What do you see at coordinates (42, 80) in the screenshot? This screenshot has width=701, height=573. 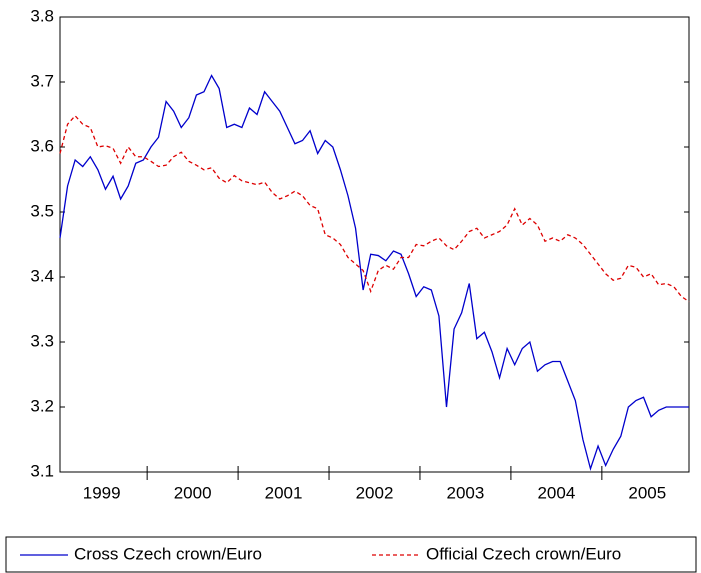 I see `y-tick-label: 3.7` at bounding box center [42, 80].